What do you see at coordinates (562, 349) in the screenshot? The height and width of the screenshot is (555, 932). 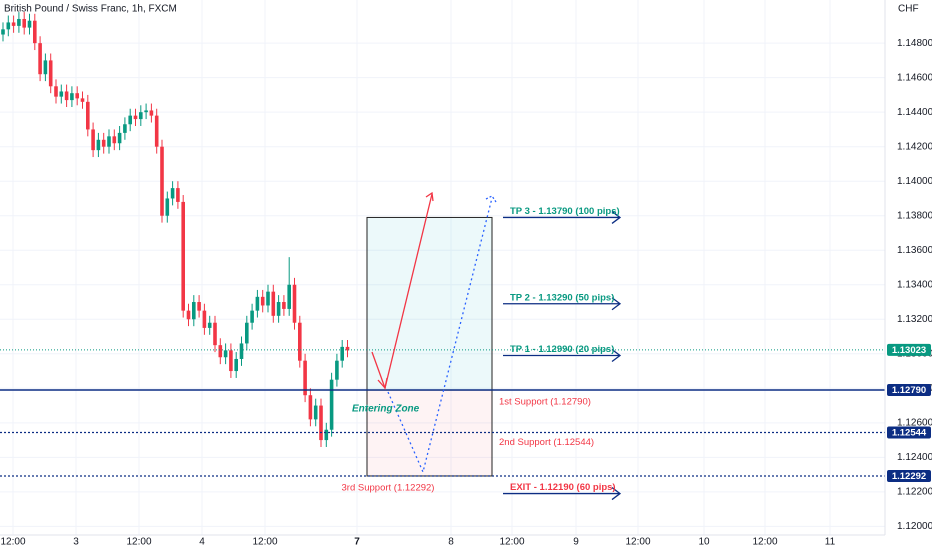 I see `target-label: TP 1 - 1.12990 (20 pips)` at bounding box center [562, 349].